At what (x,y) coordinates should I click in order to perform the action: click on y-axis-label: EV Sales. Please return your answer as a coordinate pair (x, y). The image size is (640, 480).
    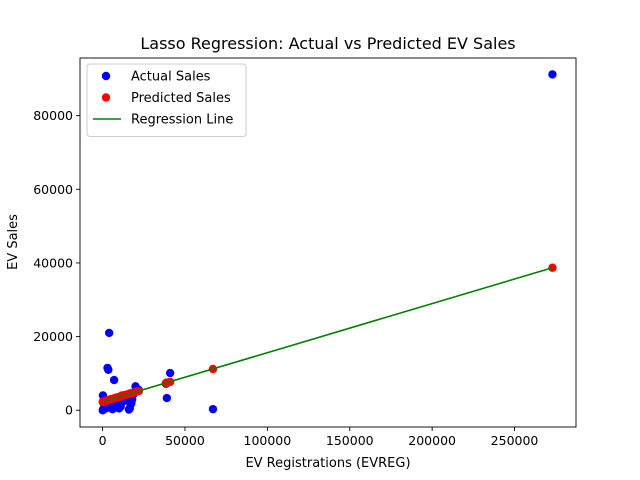
    Looking at the image, I should click on (13, 242).